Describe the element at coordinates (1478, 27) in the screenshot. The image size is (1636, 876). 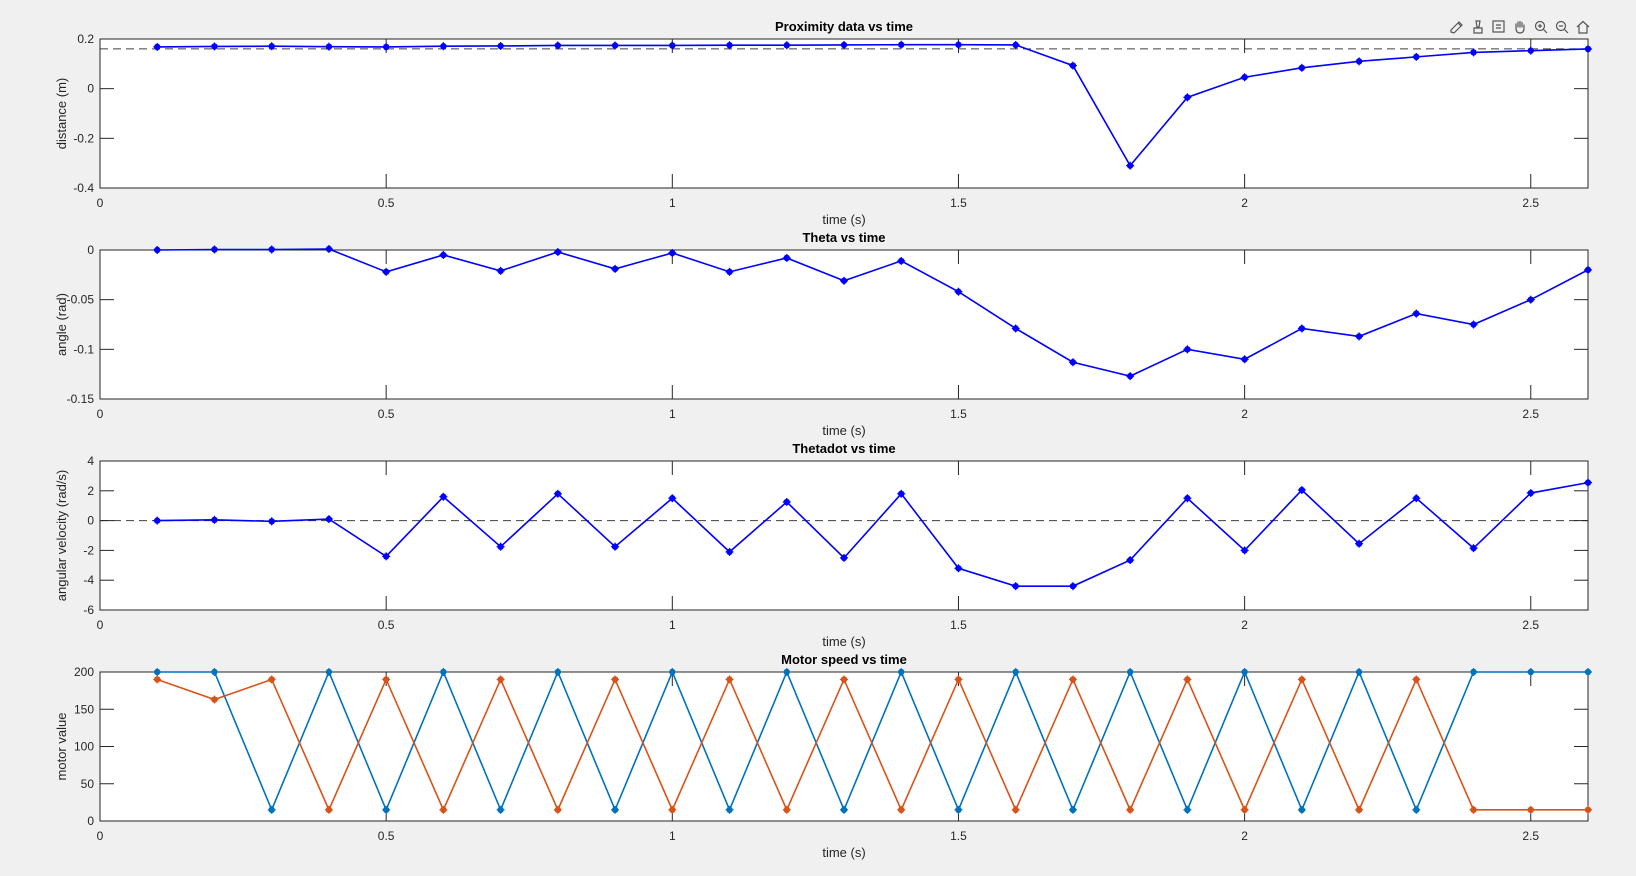
I see `data-brush-icon` at that location.